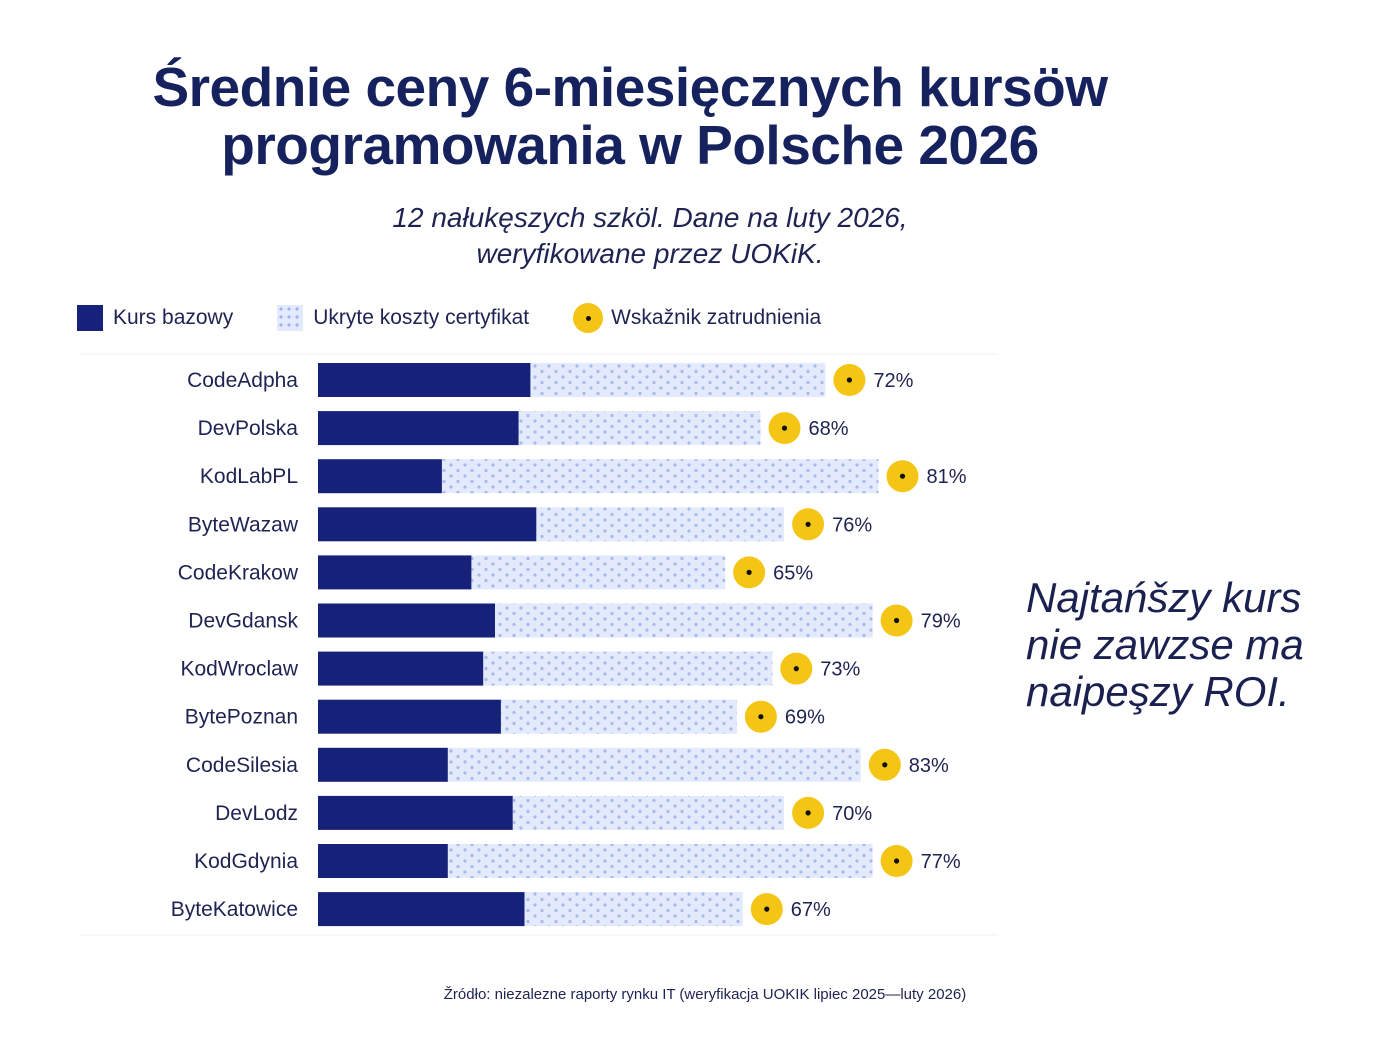 This screenshot has width=1400, height=1050. I want to click on legend-item-base: Kurs bazowy, so click(155, 318).